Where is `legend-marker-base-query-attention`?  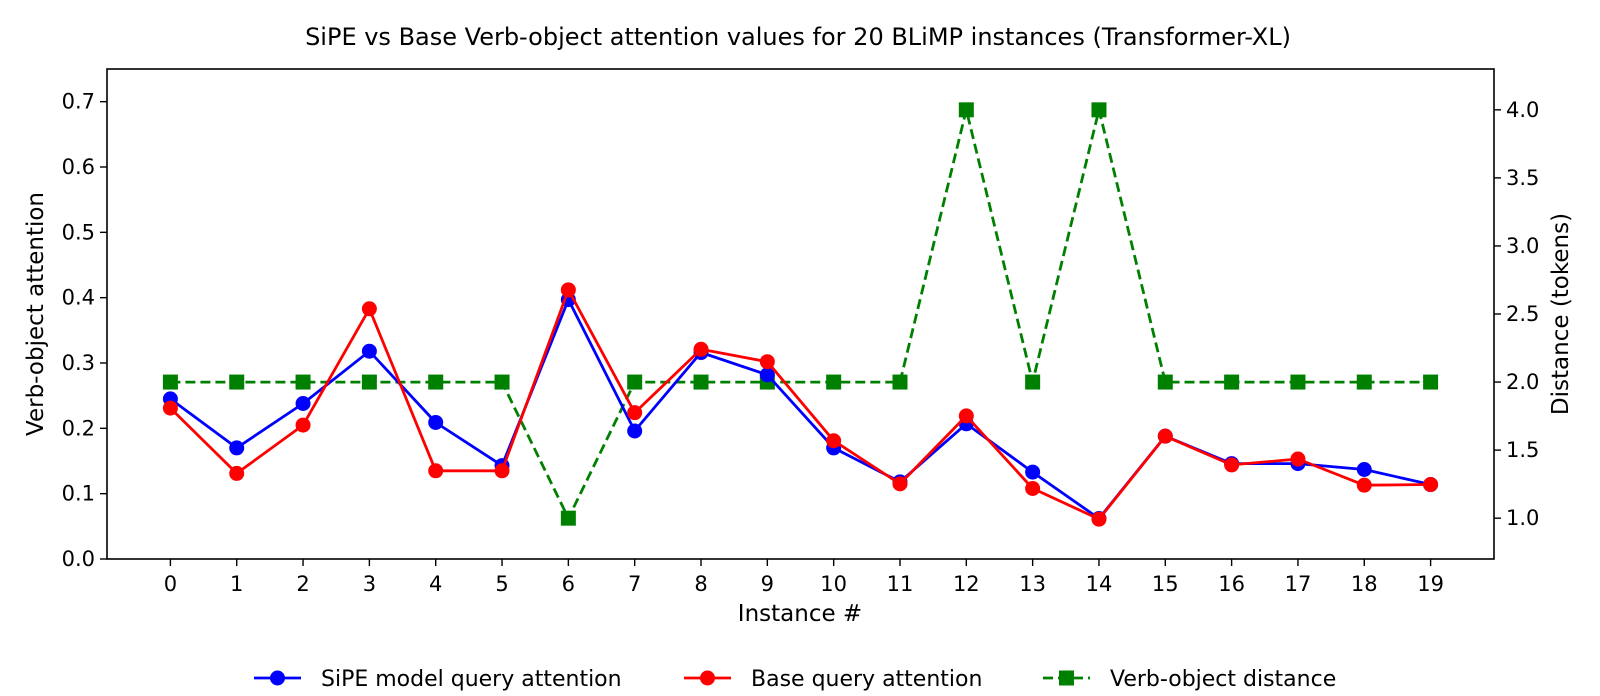 legend-marker-base-query-attention is located at coordinates (707, 678).